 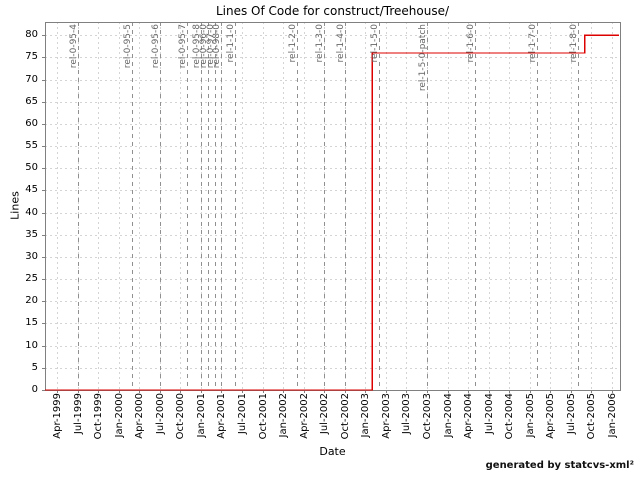 I want to click on y-tick-label: 30, so click(x=31, y=256).